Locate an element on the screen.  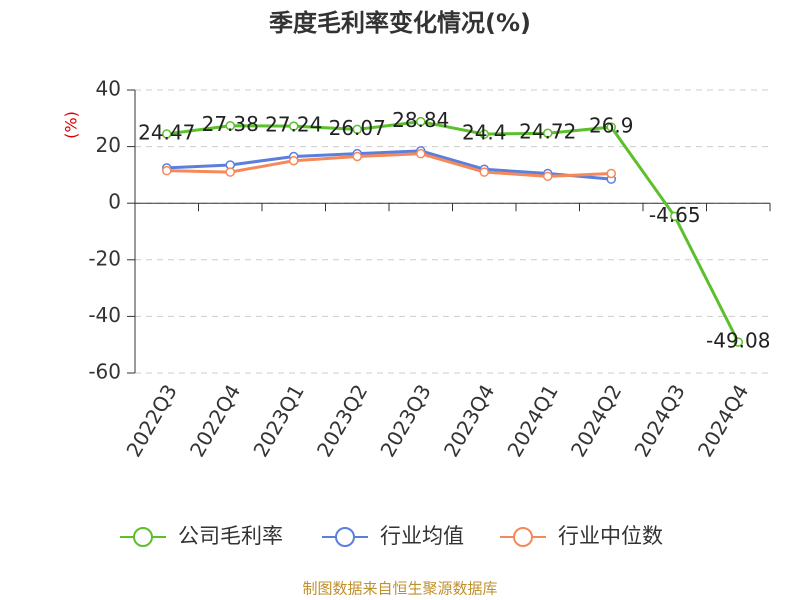
data-label: 28.84 is located at coordinates (420, 120).